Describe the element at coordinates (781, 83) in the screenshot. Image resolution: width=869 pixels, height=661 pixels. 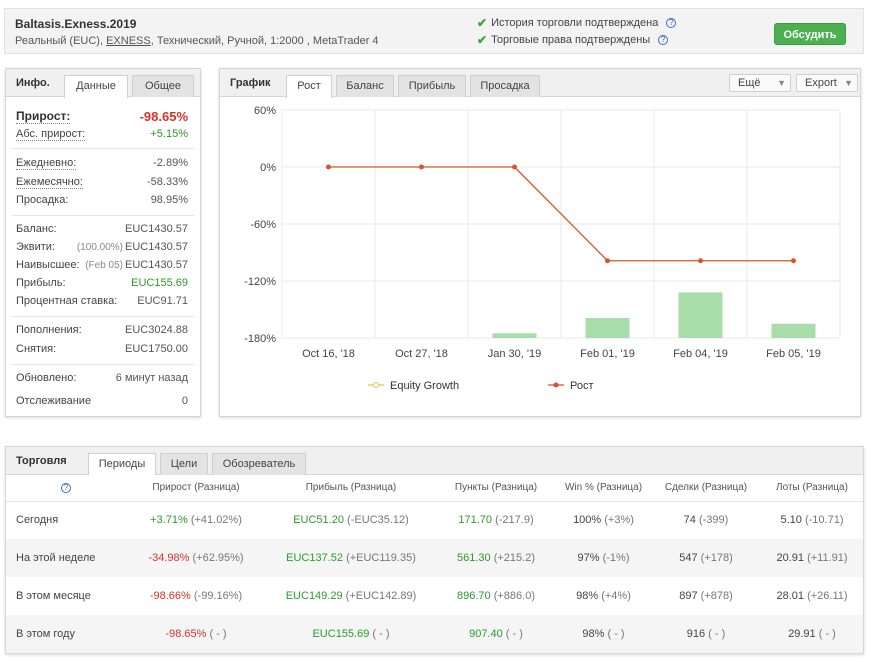
I see `chevron-down-icon: ▼` at that location.